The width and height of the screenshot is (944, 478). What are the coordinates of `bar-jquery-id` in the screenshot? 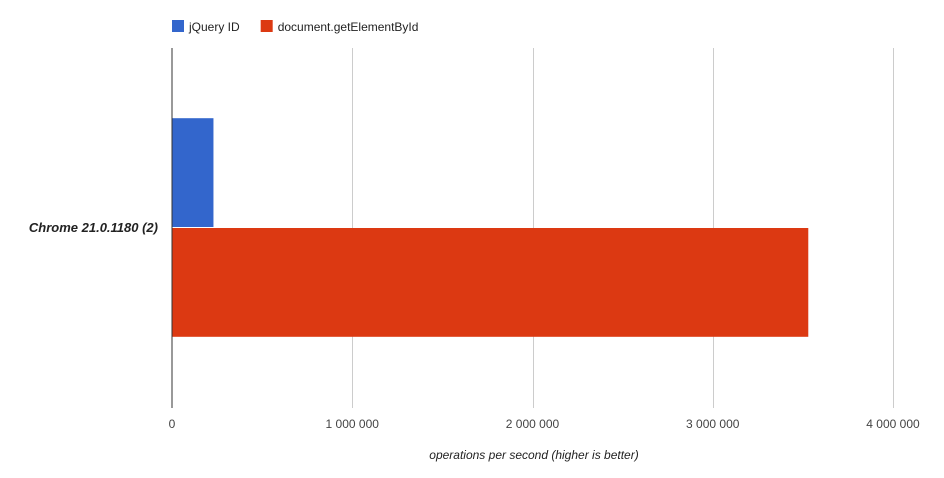 It's located at (193, 172).